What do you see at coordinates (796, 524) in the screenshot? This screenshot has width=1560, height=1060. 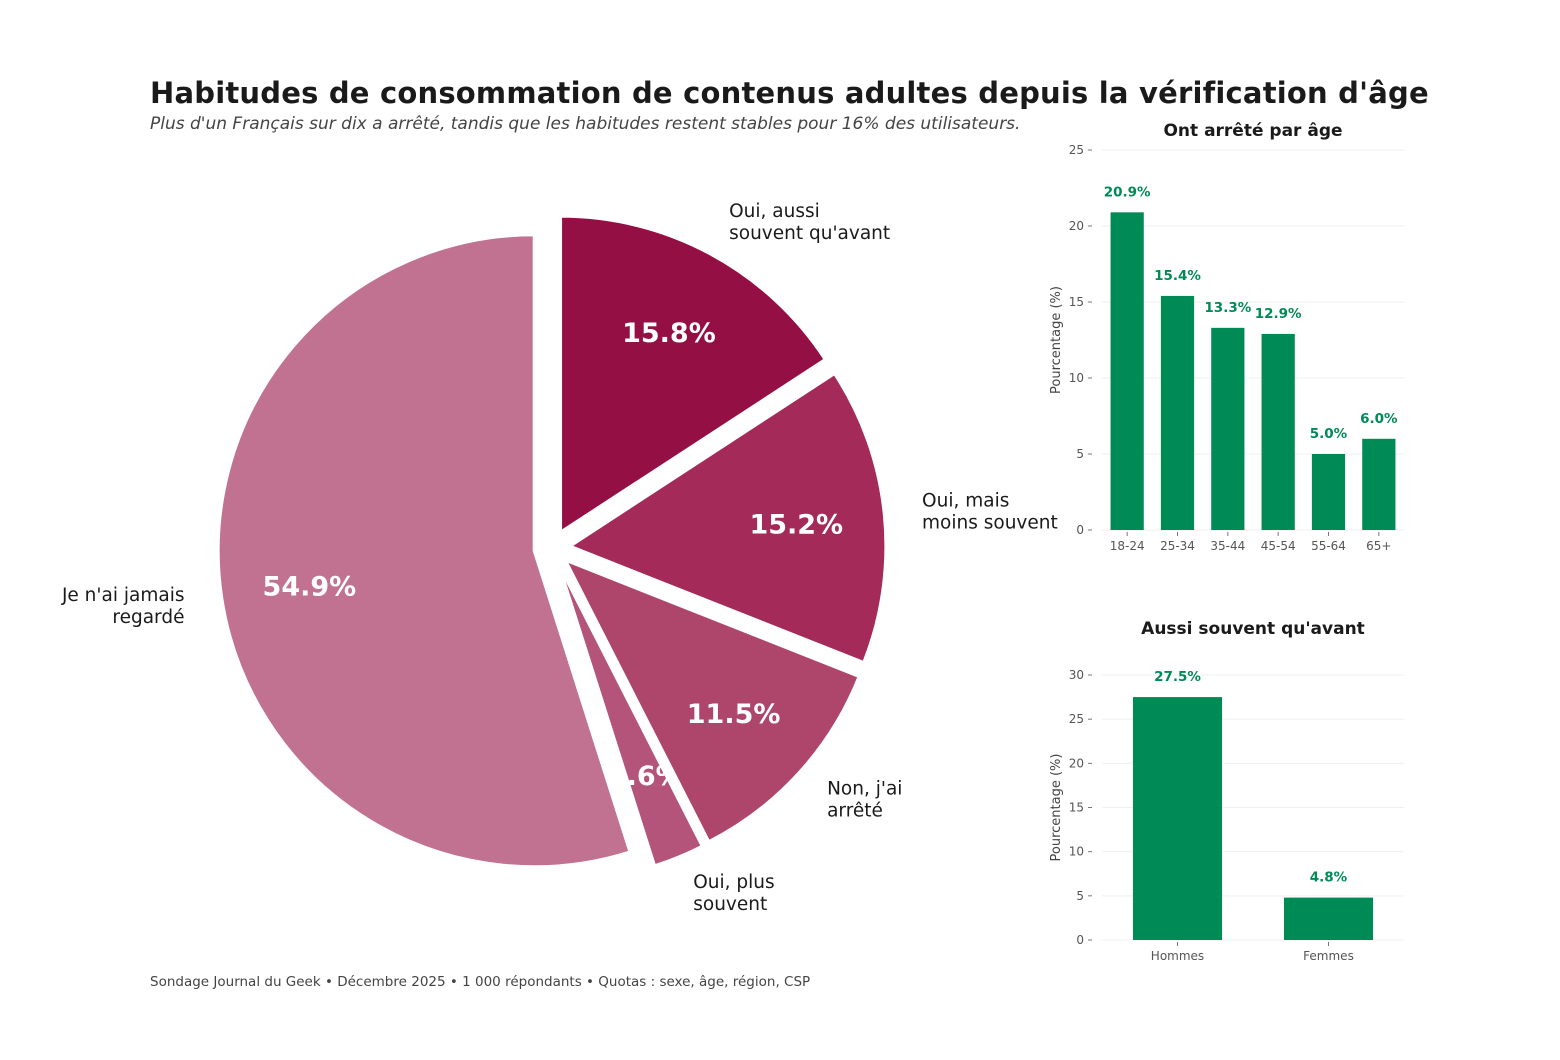 I see `pie-slice-value-3: 15.2%` at bounding box center [796, 524].